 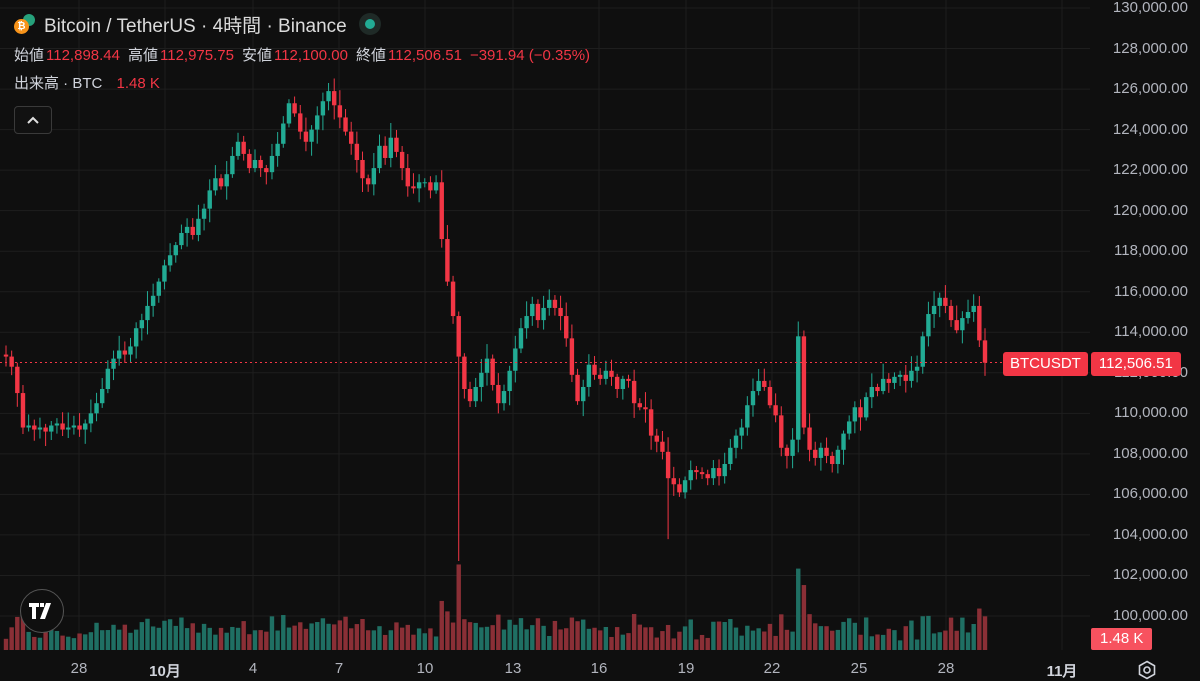 I want to click on time-tick: 16, so click(x=599, y=668).